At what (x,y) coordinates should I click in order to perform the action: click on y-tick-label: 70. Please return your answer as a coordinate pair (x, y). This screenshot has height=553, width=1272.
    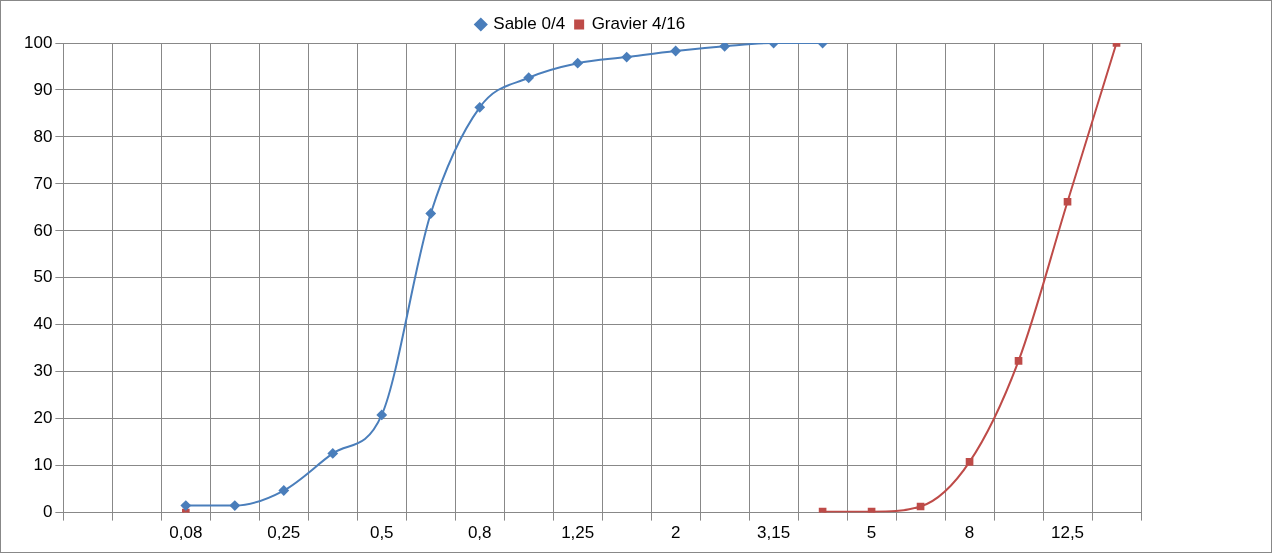
    Looking at the image, I should click on (43, 183).